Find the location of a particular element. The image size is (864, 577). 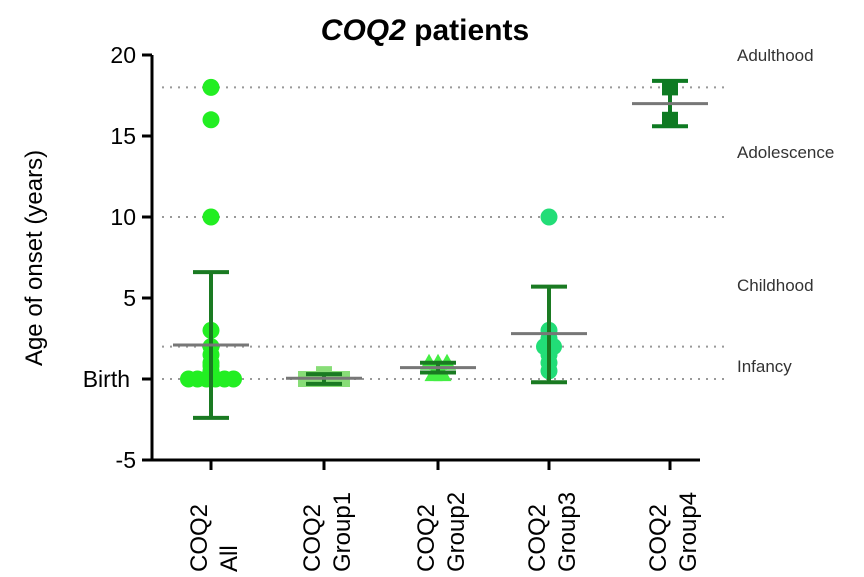

stage-labels: Adulthood Adolescence Childhood Infancy is located at coordinates (785, 211).